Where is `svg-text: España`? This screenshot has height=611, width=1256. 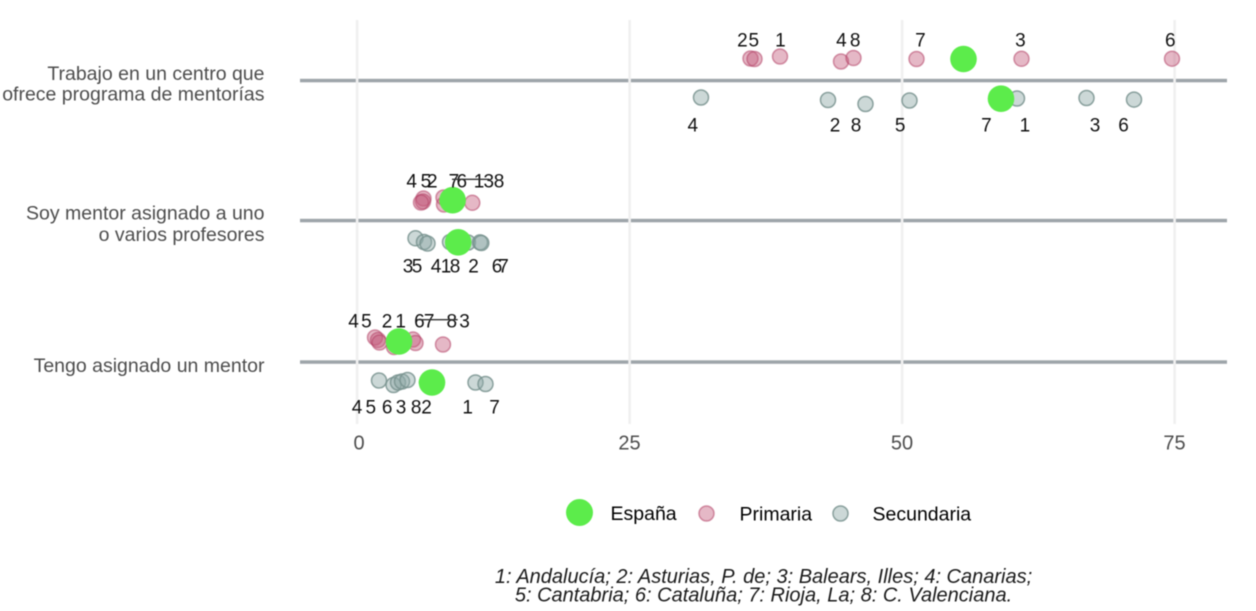
svg-text: España is located at coordinates (644, 514).